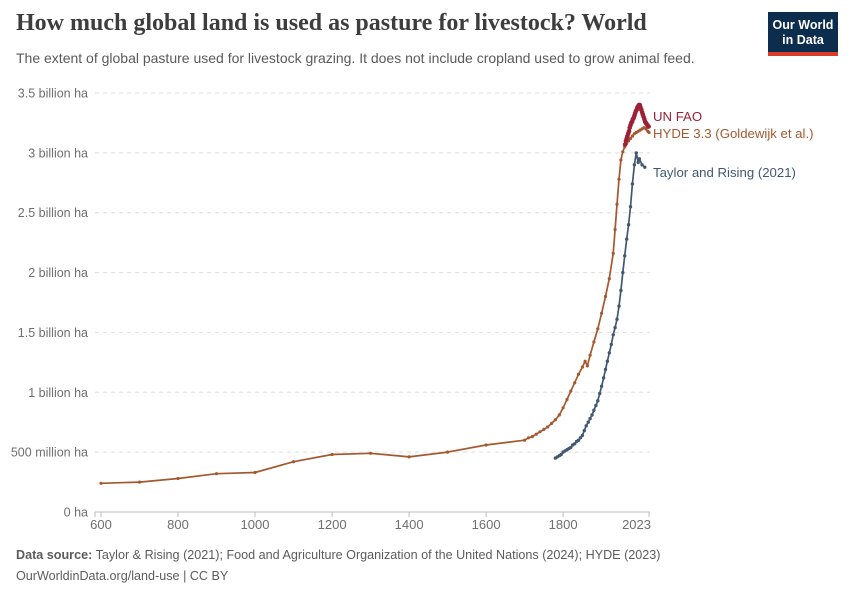 This screenshot has height=600, width=850. Describe the element at coordinates (724, 172) in the screenshot. I see `legend-label-taylor-rising: Taylor and Rising (2021)` at that location.